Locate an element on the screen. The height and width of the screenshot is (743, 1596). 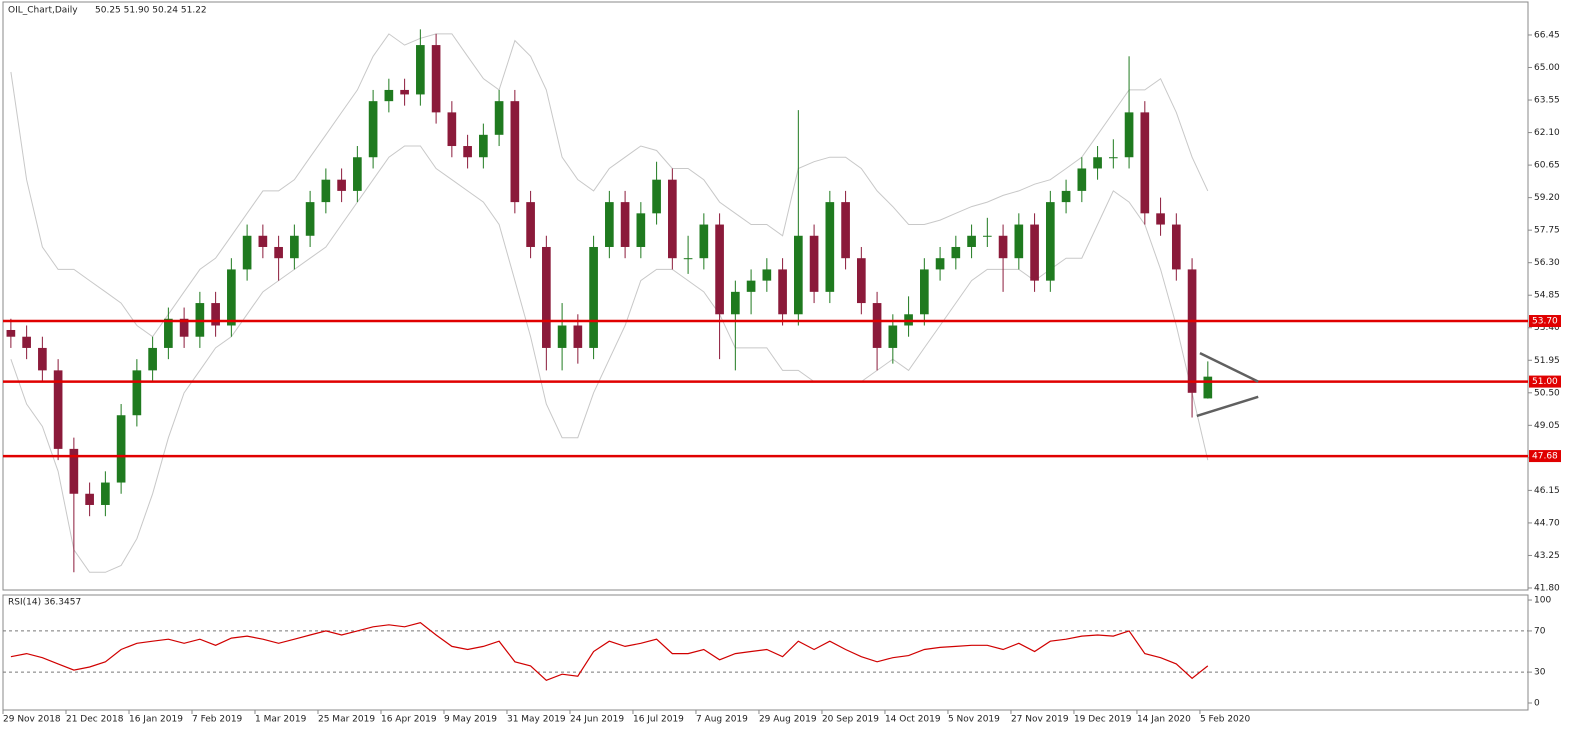
y-tick-label: 100 is located at coordinates (1542, 601).